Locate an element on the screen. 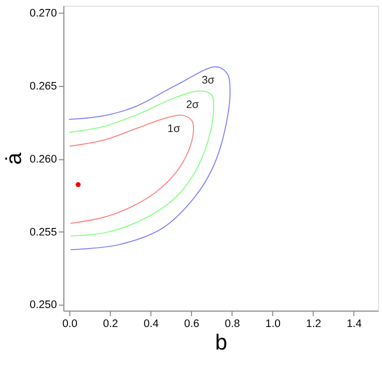  x-tick-label: 0.8 is located at coordinates (232, 324).